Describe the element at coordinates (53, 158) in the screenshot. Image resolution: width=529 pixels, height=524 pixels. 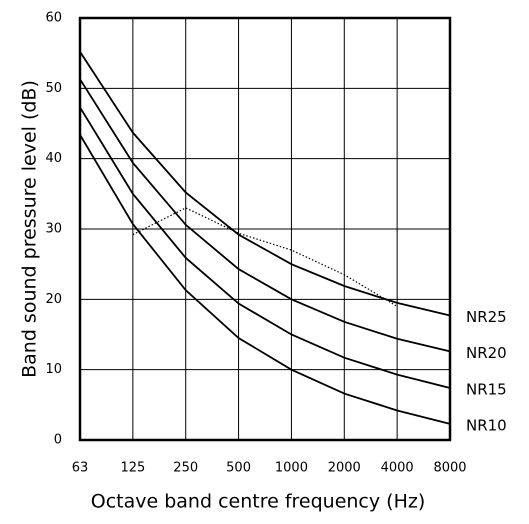
I see `y-tick-label: 40` at that location.